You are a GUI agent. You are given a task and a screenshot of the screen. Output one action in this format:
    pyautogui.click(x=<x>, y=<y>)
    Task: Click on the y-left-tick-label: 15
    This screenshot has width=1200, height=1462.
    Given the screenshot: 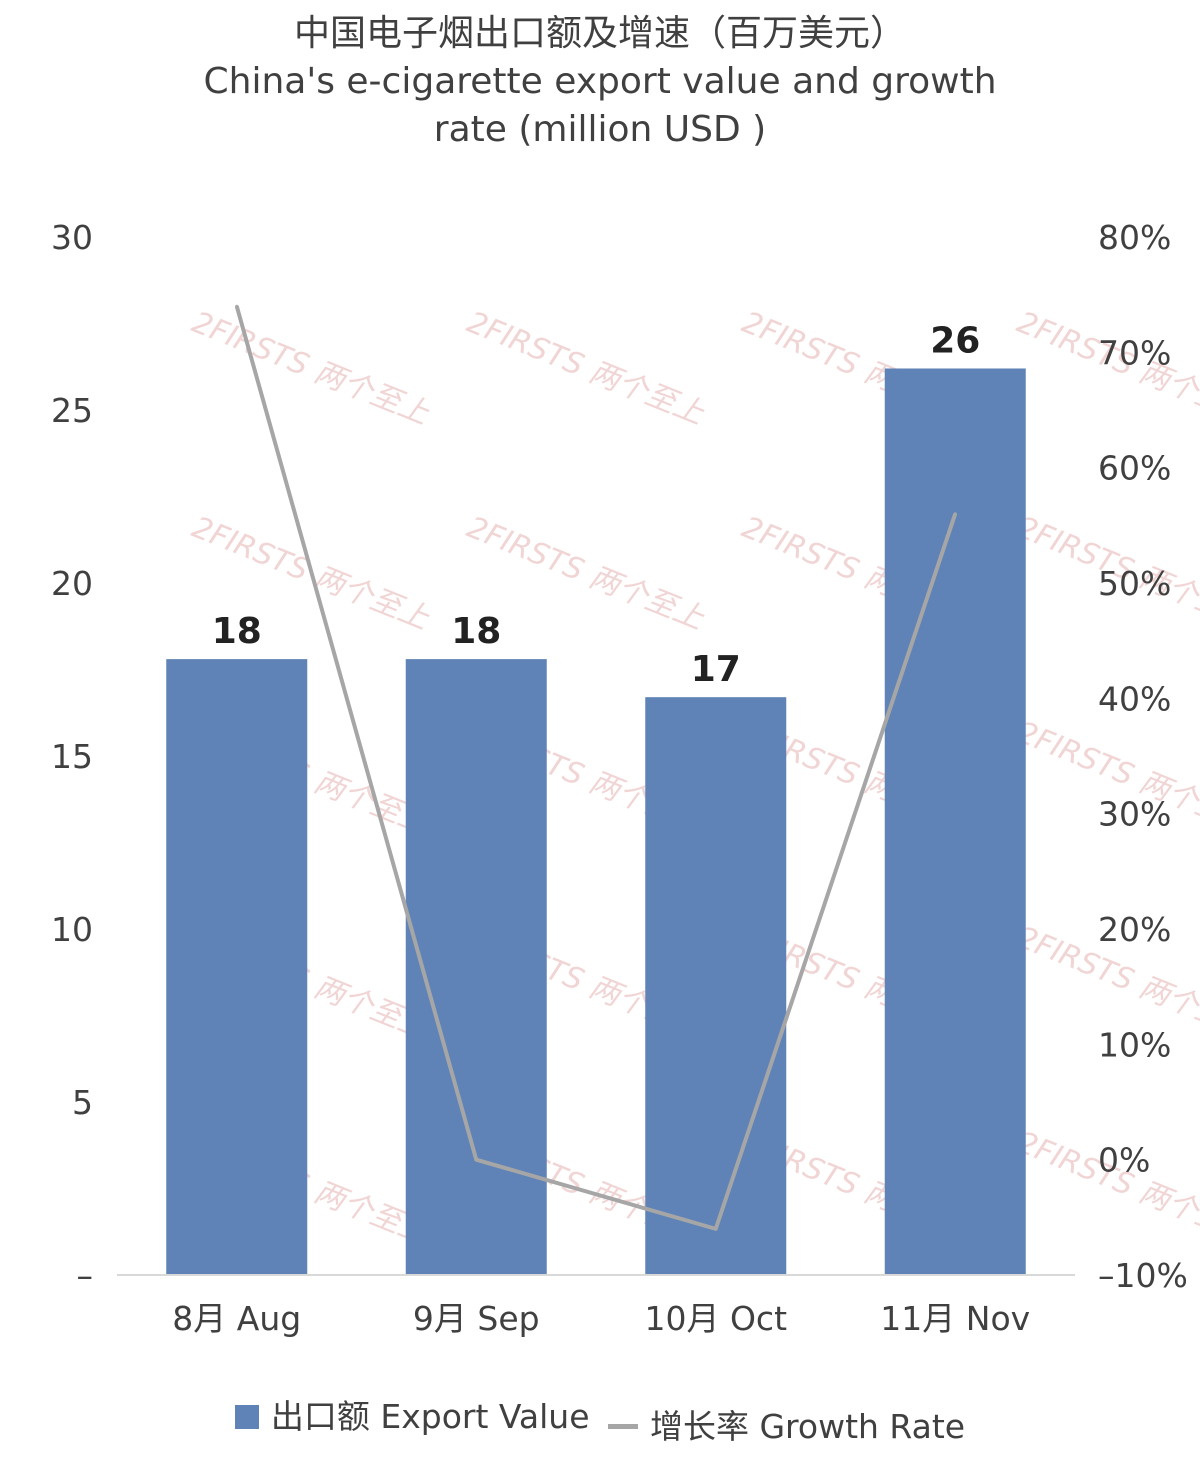 What is the action you would take?
    pyautogui.click(x=72, y=756)
    